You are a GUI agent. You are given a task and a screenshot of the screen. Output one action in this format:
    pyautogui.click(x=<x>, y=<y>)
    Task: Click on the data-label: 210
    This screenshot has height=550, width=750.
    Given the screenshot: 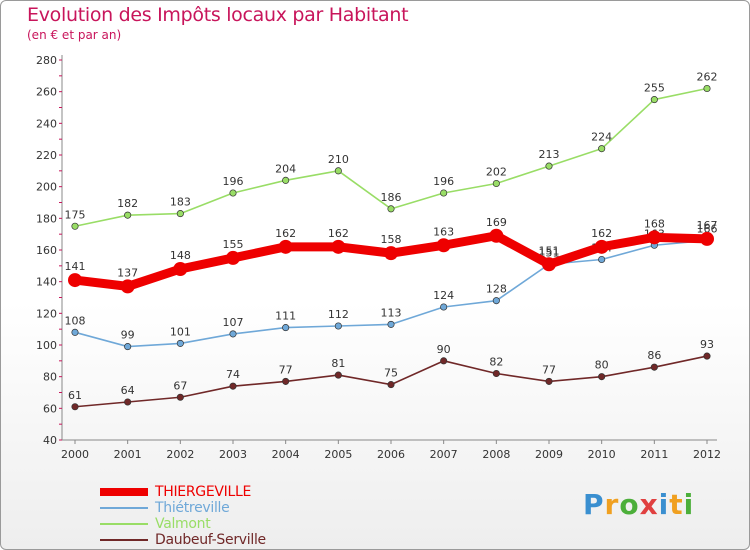 What is the action you would take?
    pyautogui.click(x=338, y=159)
    